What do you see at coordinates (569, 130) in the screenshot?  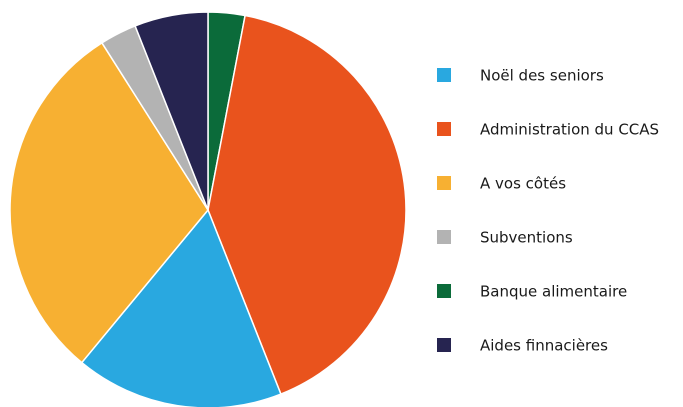 I see `legend-label: Administration du CCAS` at bounding box center [569, 130].